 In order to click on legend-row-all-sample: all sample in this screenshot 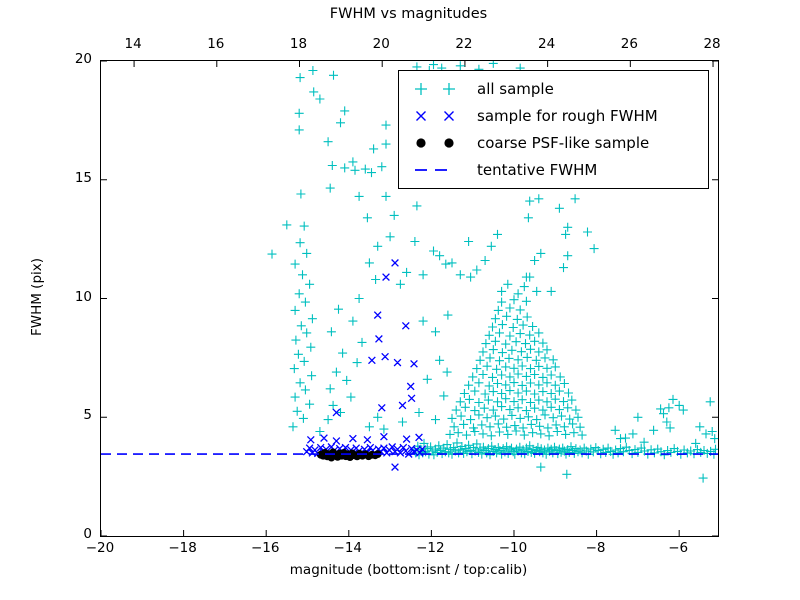, I will do `click(553, 89)`.